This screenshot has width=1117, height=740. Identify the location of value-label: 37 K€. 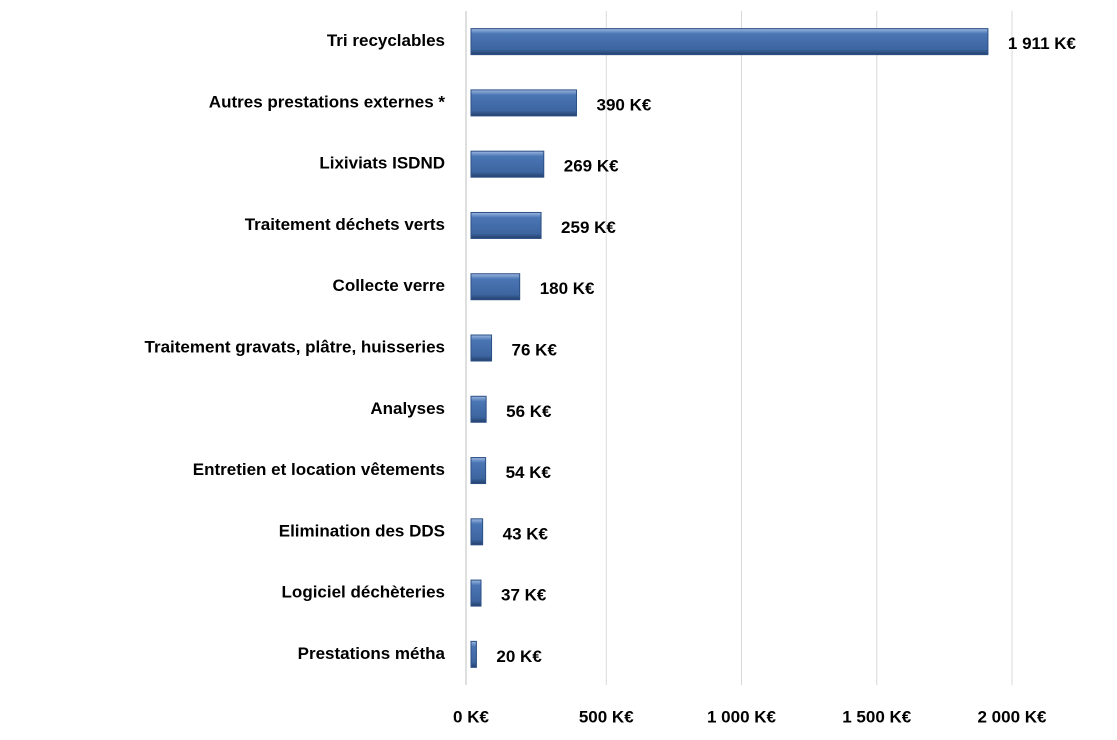
(524, 595).